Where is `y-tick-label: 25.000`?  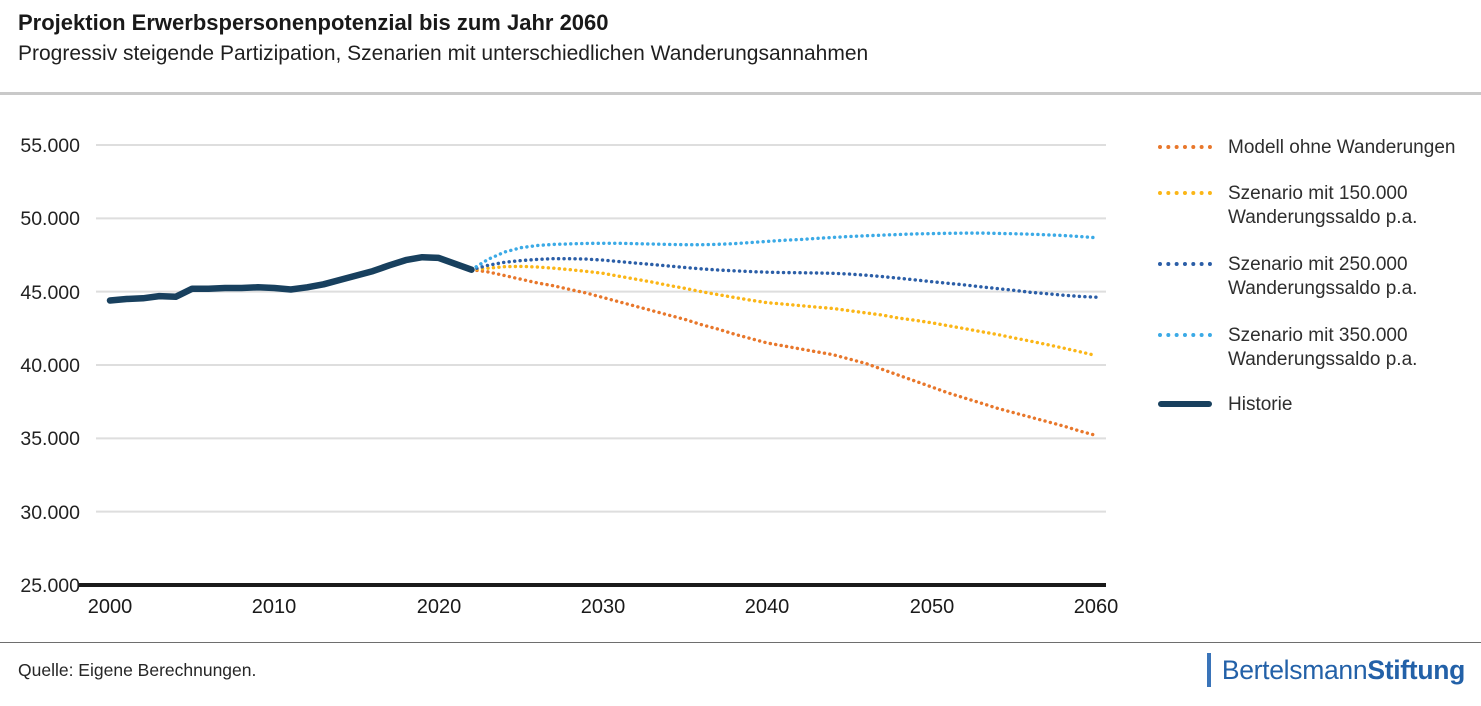 y-tick-label: 25.000 is located at coordinates (50, 586).